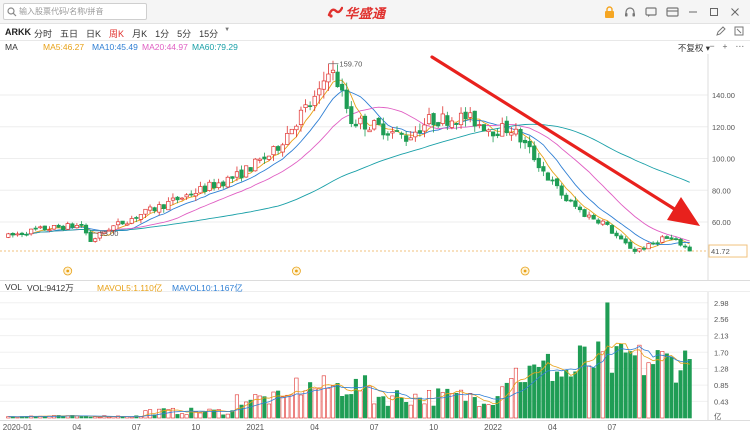  I want to click on search-input, so click(81, 11).